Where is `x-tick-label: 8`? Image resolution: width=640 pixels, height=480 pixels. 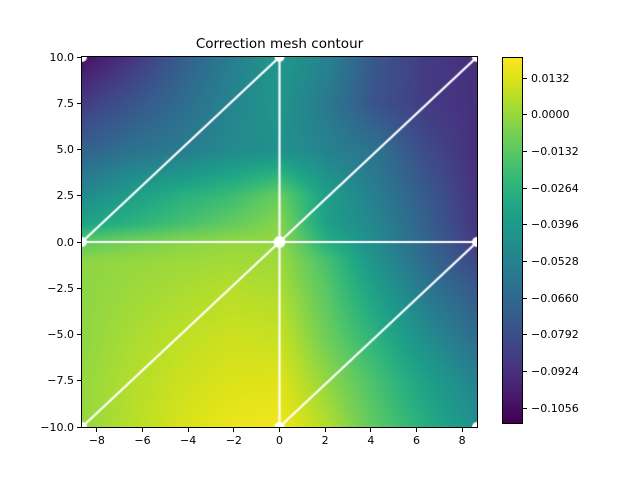
x-tick-label: 8 is located at coordinates (462, 440).